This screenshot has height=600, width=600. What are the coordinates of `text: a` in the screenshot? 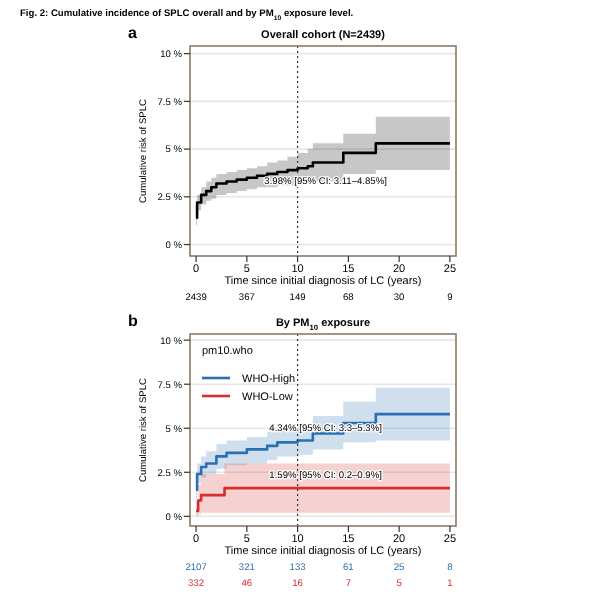 It's located at (133, 33).